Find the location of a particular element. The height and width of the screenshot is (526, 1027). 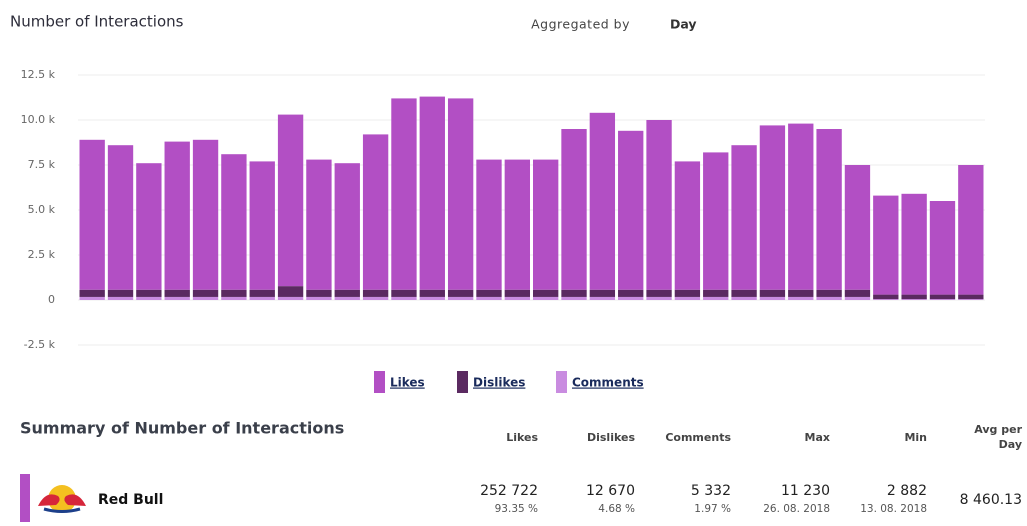

column-header: Min is located at coordinates (915, 437).